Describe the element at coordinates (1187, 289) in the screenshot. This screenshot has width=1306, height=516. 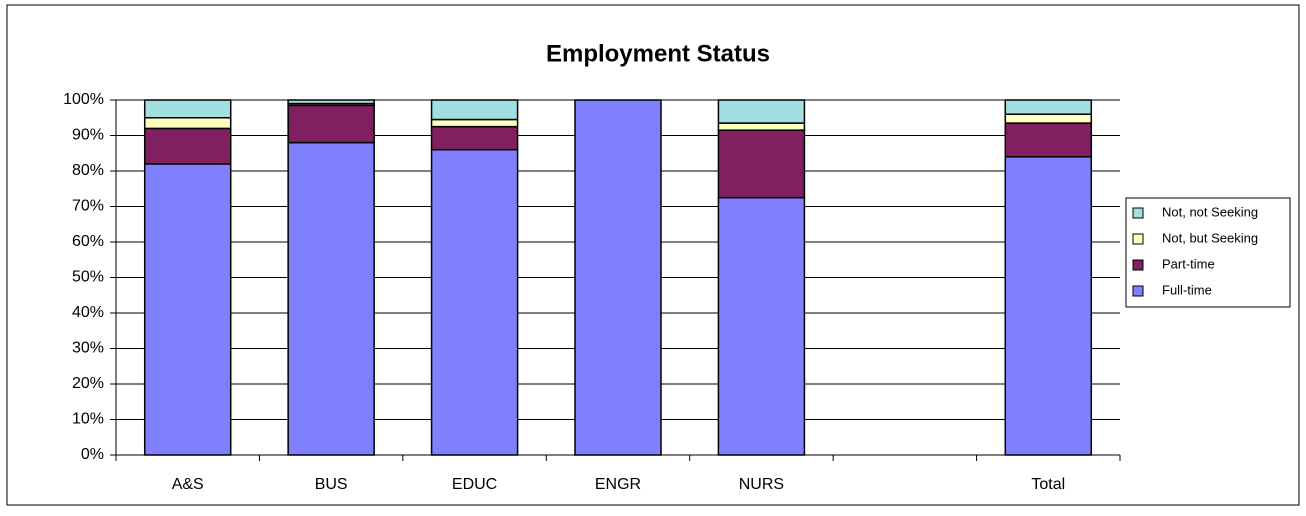
I see `legend-label: Full-time` at that location.